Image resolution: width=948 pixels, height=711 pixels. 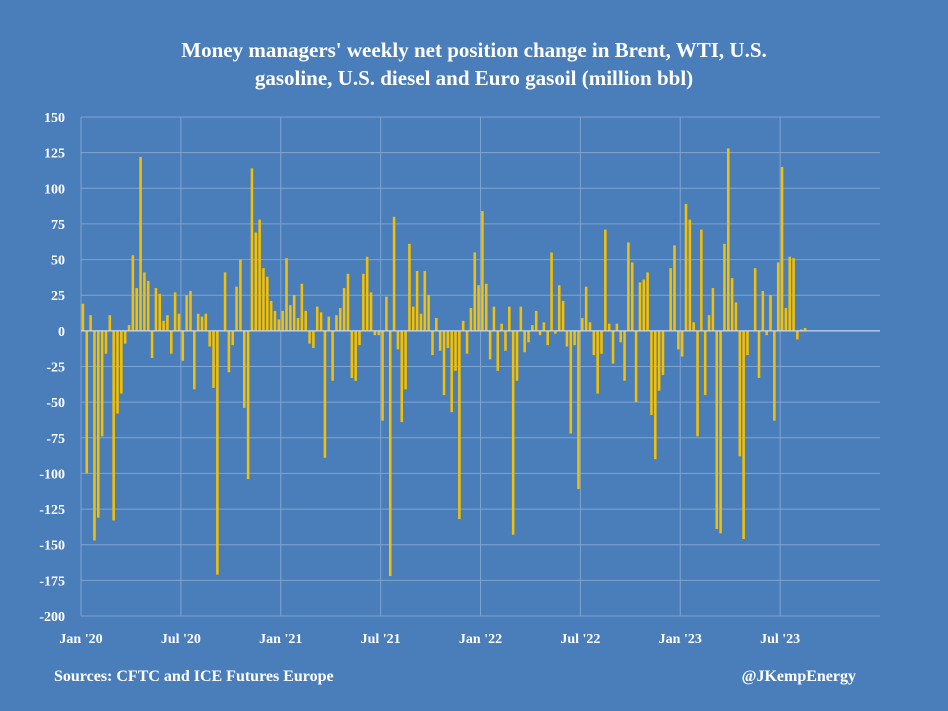 I want to click on y-tick-label: -200, so click(x=52, y=617).